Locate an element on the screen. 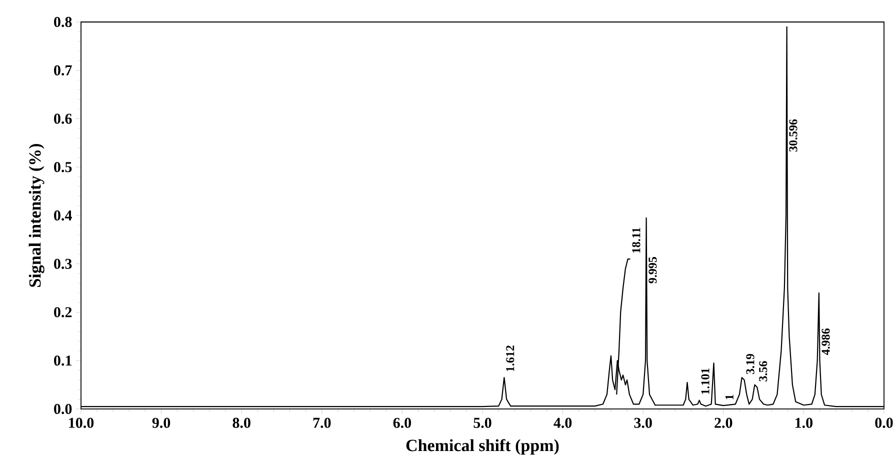 The image size is (896, 473). y-tick-label: 0.4 is located at coordinates (63, 215).